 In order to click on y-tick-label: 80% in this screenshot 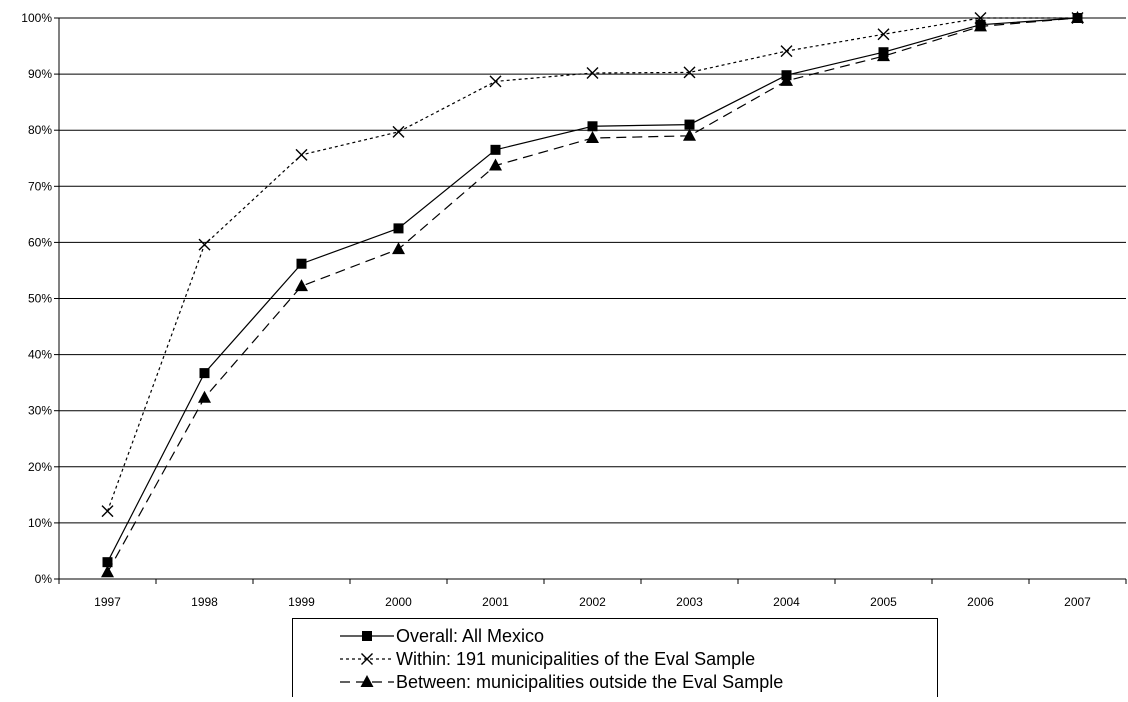, I will do `click(40, 130)`.